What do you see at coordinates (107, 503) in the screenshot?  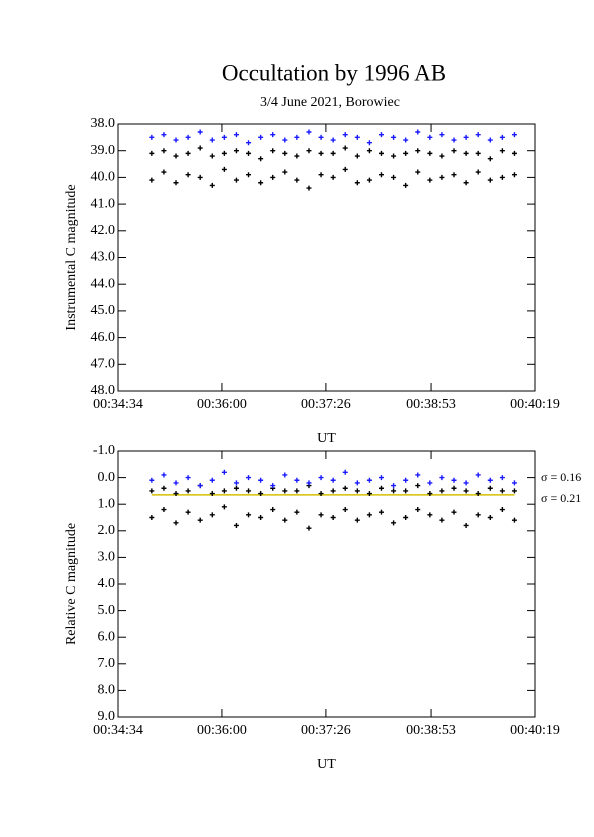 I see `y-tick-label: 1.0` at bounding box center [107, 503].